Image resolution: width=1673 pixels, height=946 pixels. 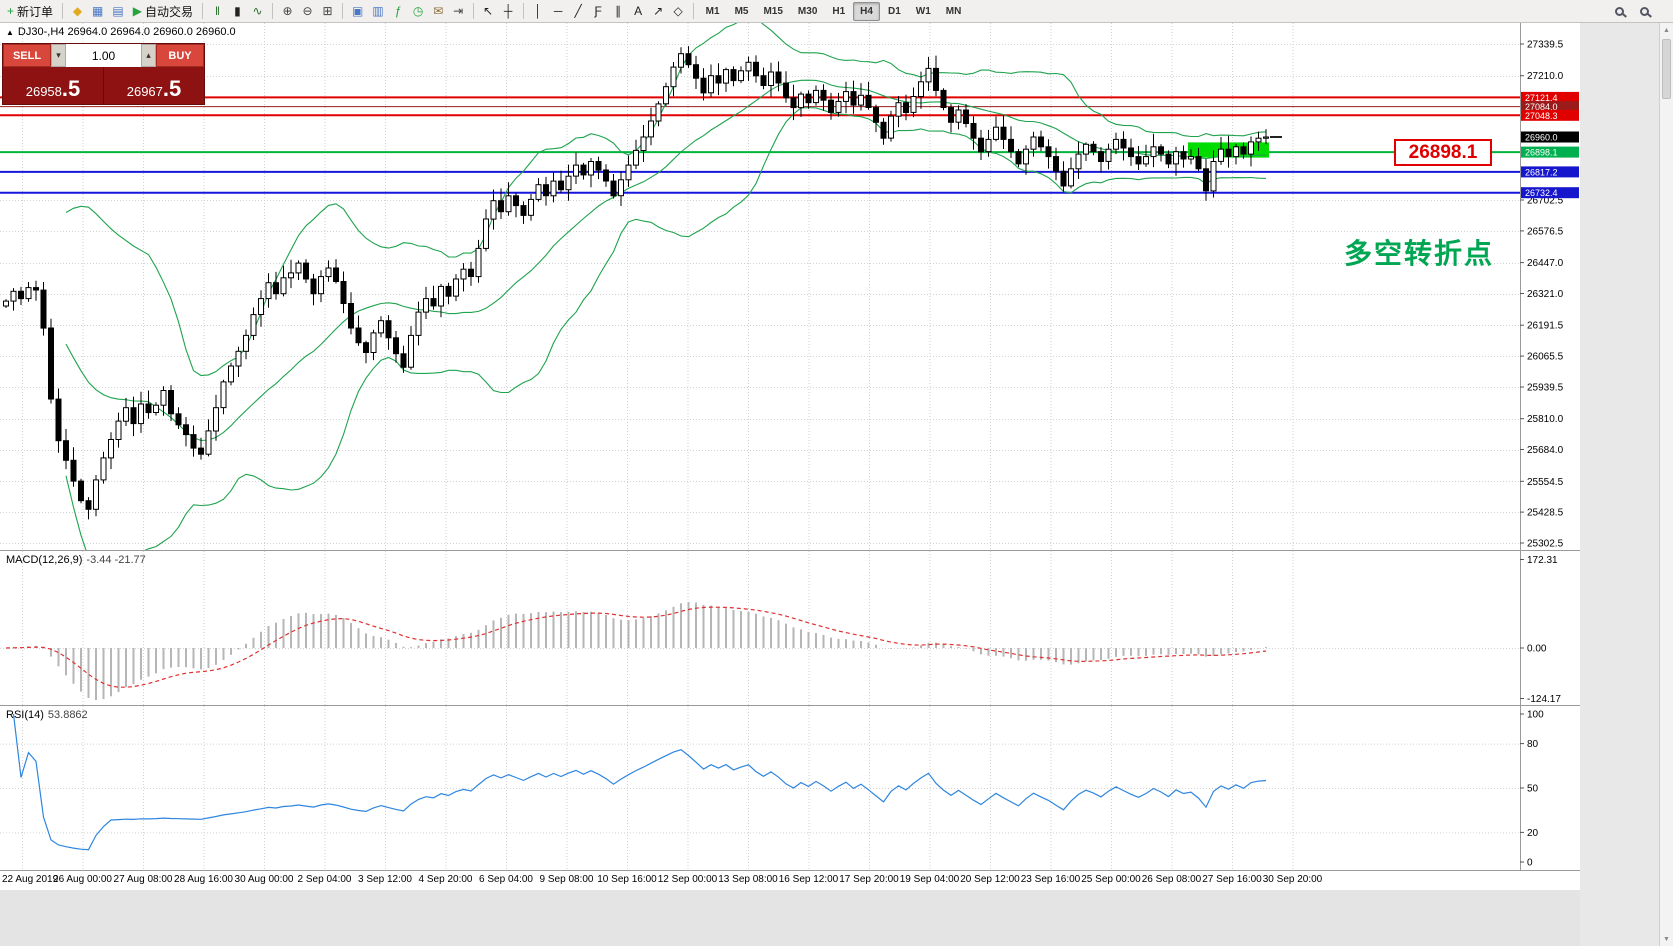 I want to click on collapse-panel-icon: ▲, so click(x=10, y=32).